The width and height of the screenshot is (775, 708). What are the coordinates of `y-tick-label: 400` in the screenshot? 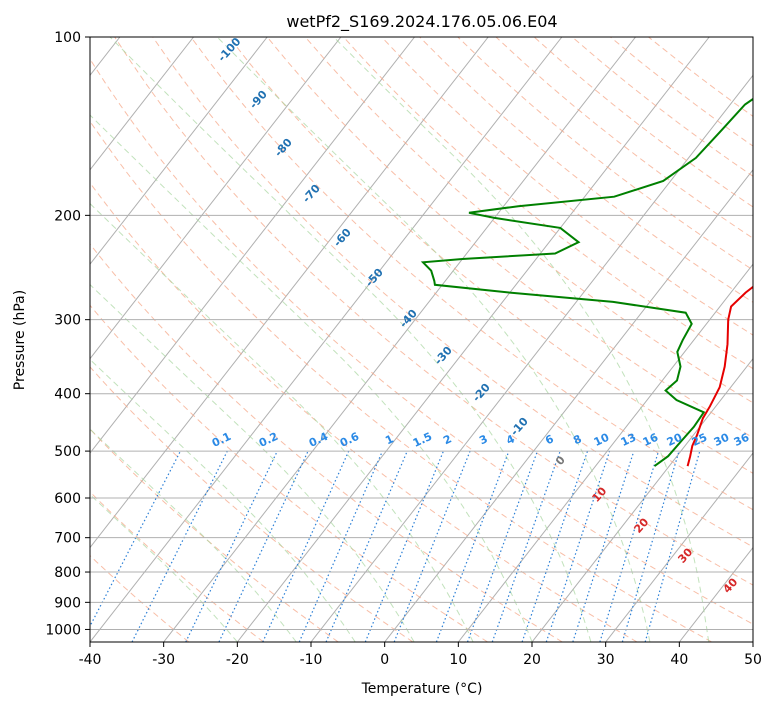 It's located at (67, 395).